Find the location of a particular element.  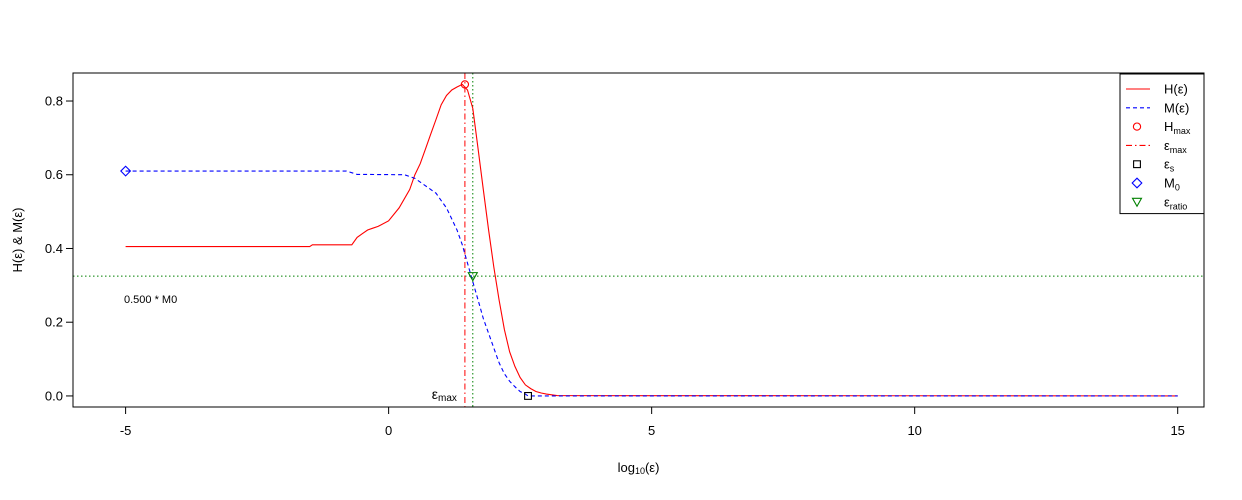

legend-item-label: εs is located at coordinates (1169, 165).